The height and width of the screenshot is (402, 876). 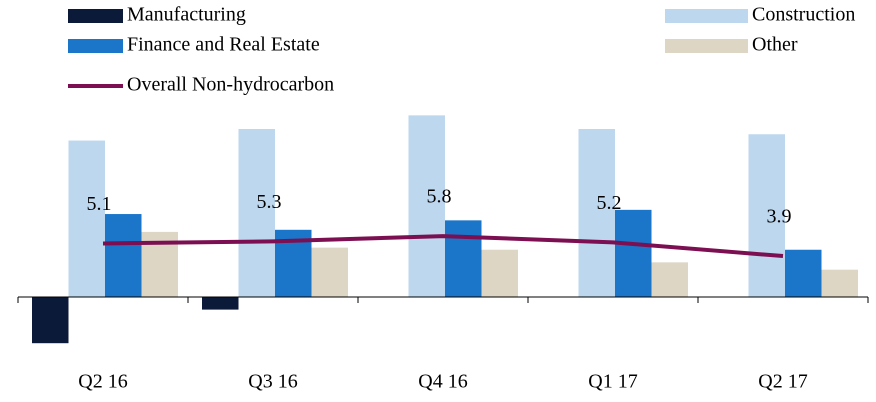 I want to click on x-tick-label: Q3 16, so click(x=272, y=382).